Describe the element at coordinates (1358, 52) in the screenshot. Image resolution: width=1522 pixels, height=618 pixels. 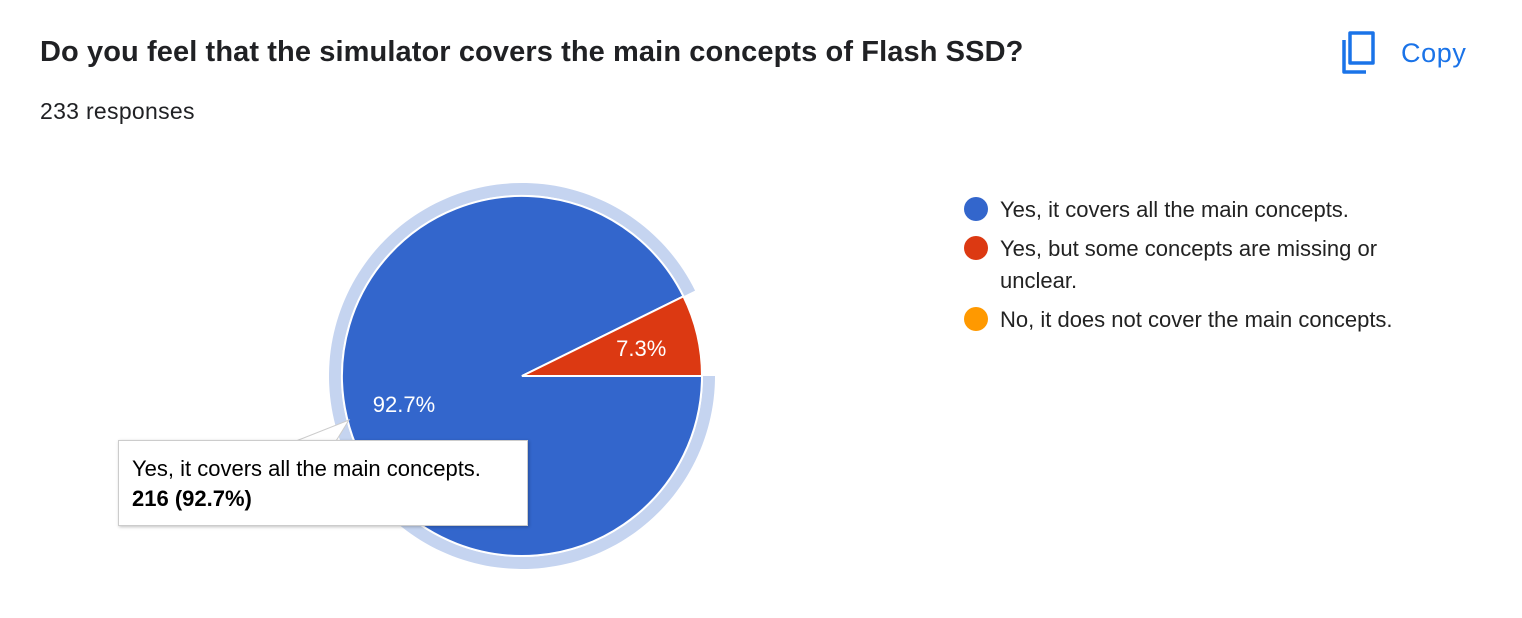
I see `copy-icon` at that location.